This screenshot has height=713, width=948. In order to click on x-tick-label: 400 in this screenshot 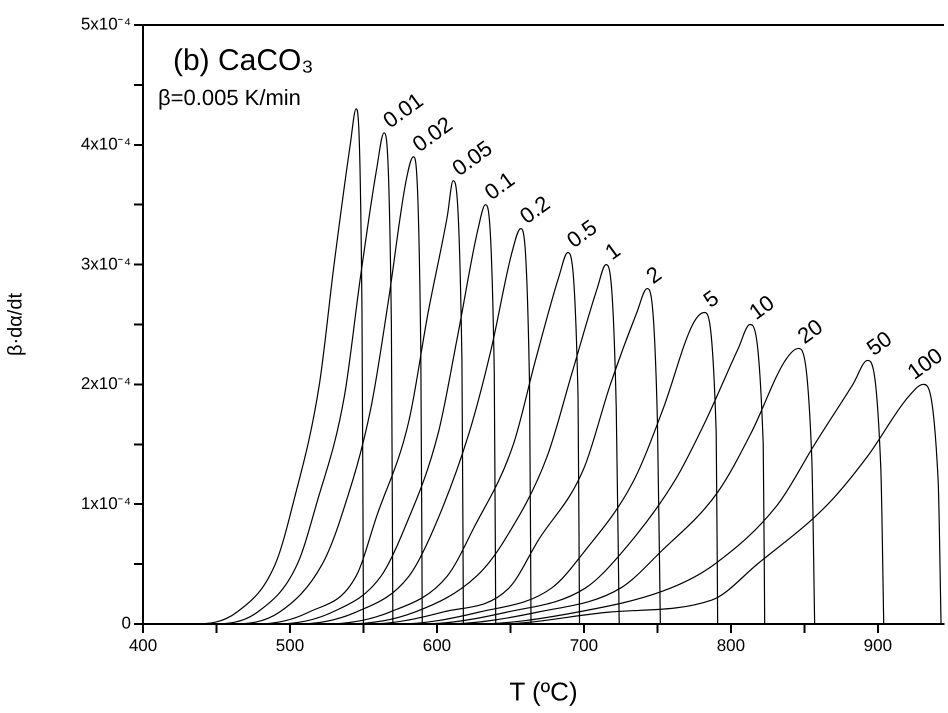, I will do `click(143, 645)`.